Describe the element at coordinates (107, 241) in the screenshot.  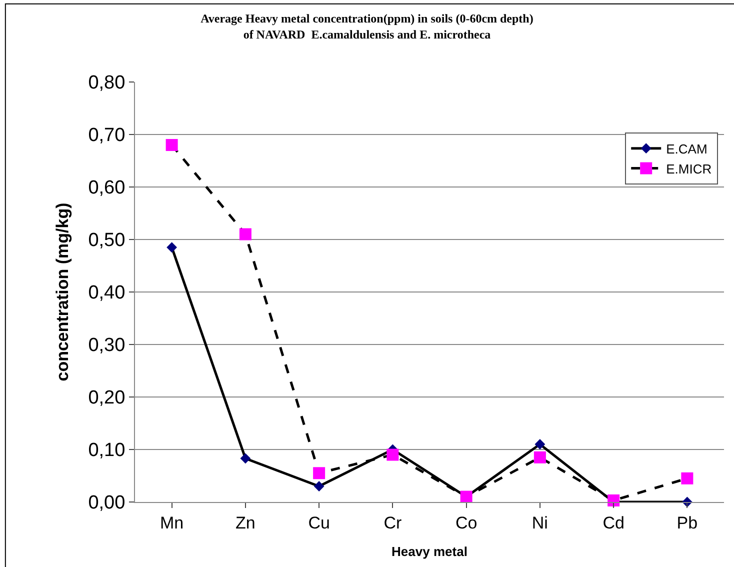
I see `y-tick-label: 0,50` at that location.